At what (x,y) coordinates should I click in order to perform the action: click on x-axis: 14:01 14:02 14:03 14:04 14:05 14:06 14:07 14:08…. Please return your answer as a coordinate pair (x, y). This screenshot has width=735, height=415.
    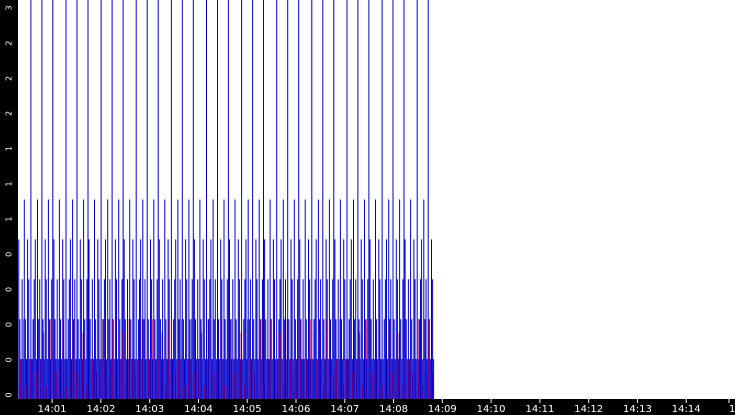
    Looking at the image, I should click on (386, 407).